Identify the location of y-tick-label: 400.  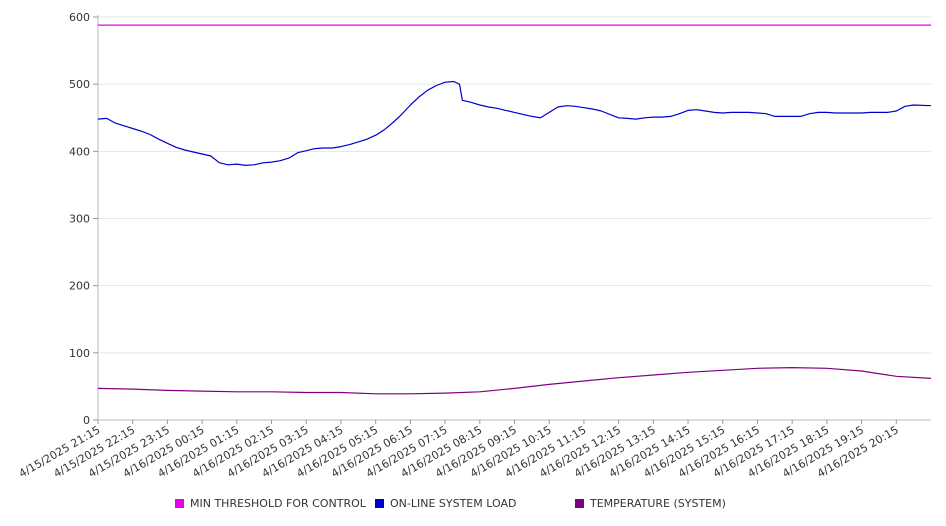
(79, 151).